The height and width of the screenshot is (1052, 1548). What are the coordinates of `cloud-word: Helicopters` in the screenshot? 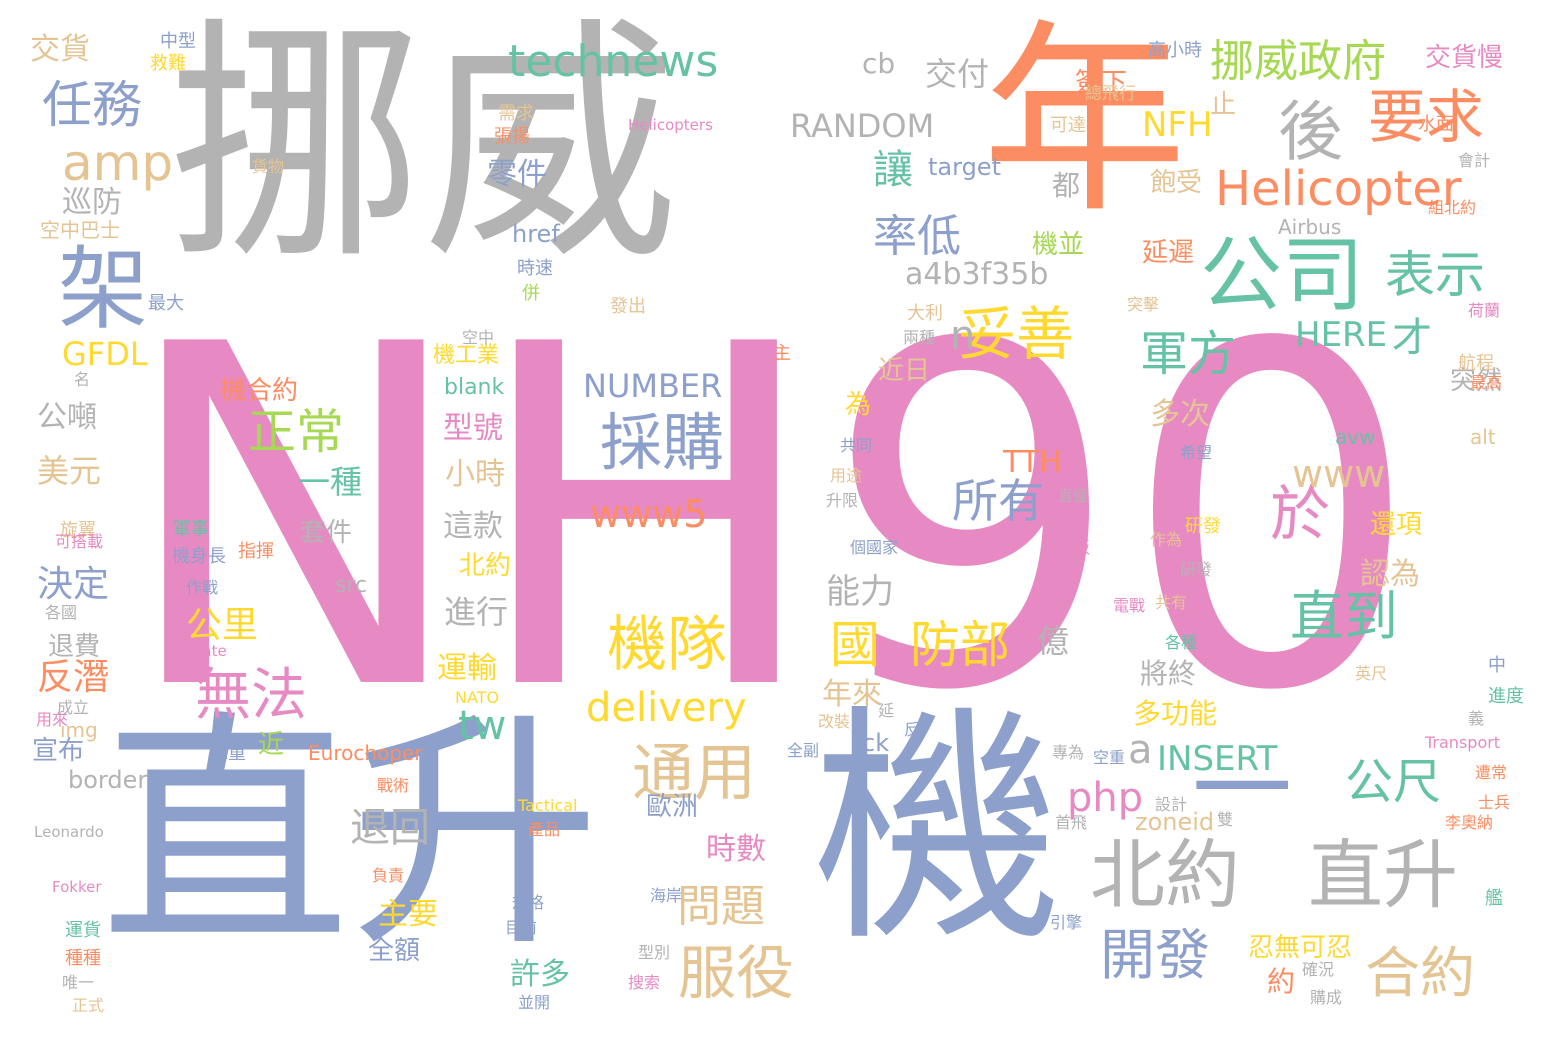 It's located at (670, 125).